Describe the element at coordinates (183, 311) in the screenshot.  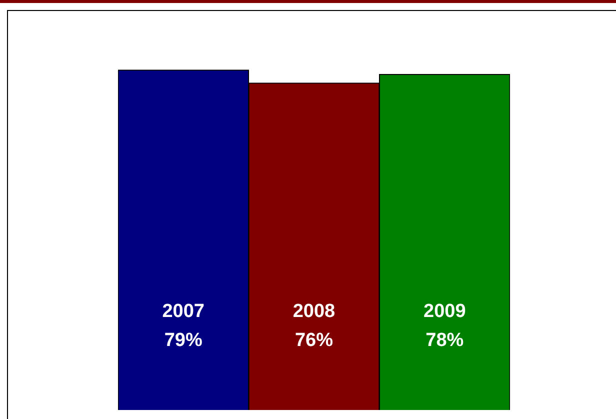
I see `x-tick-label: 2007` at that location.